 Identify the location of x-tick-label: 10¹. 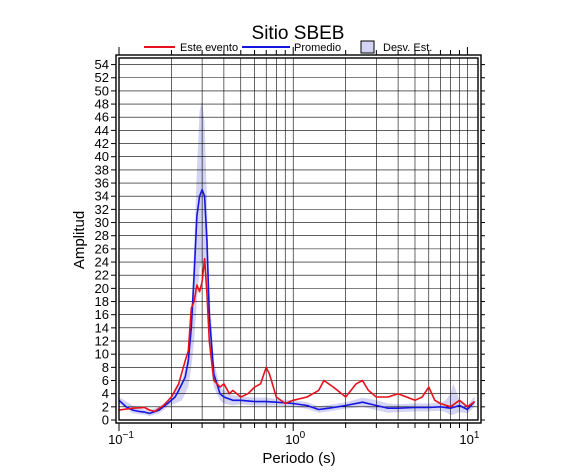
(469, 438).